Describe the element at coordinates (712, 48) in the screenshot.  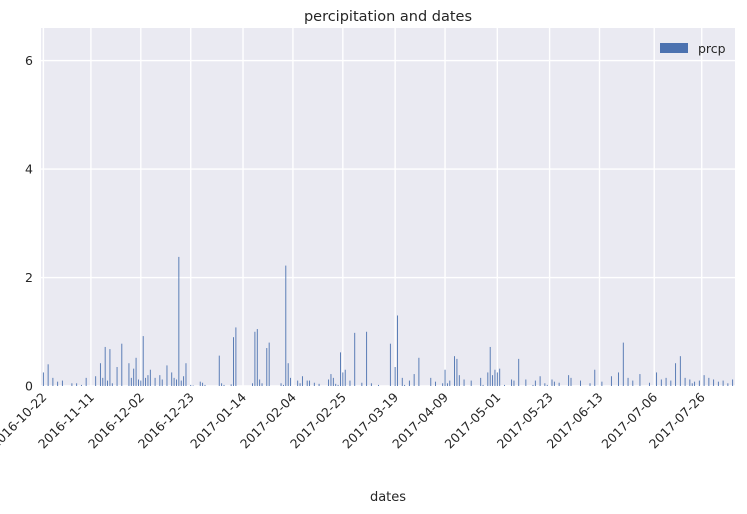
I see `legend-label: prcp` at that location.